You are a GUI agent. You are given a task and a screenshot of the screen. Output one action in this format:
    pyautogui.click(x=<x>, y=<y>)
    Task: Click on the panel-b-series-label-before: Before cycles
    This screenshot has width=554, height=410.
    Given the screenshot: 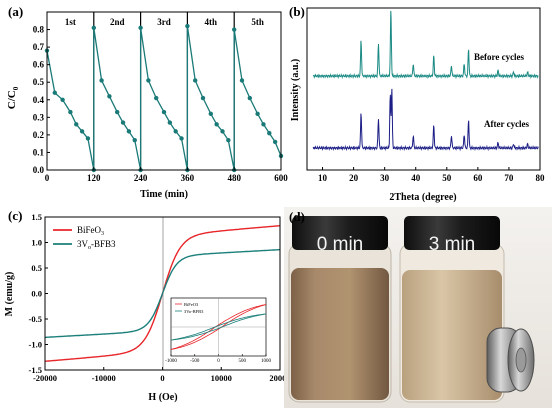 What is the action you would take?
    pyautogui.click(x=499, y=57)
    